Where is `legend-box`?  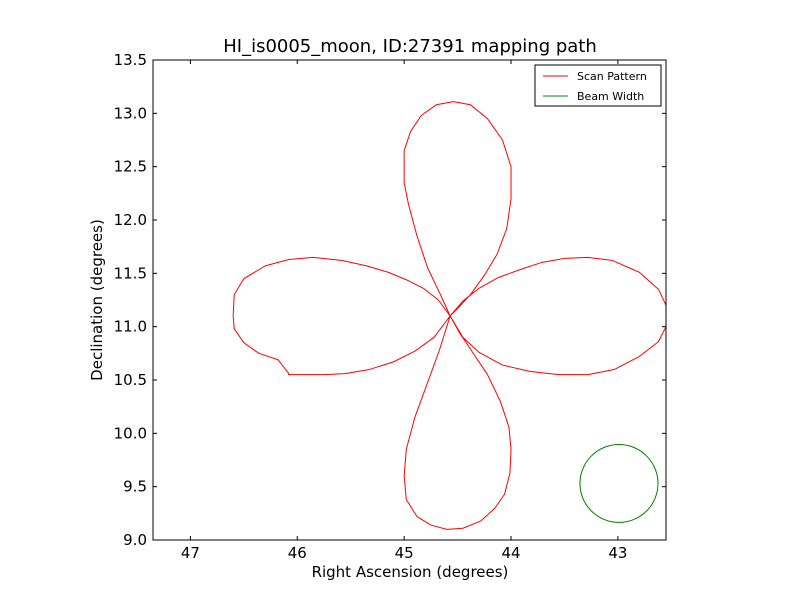 legend-box is located at coordinates (598, 85).